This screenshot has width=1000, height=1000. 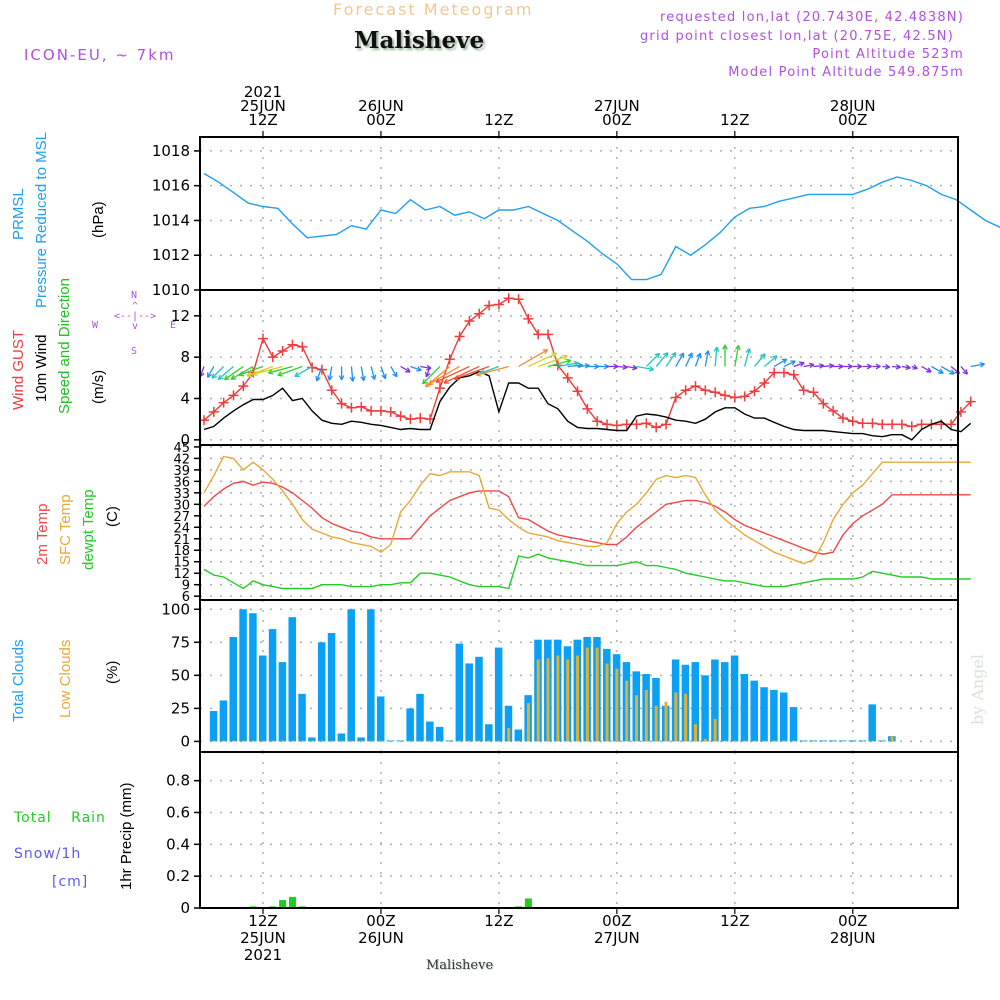 I want to click on y-tick-label: 6, so click(x=186, y=597).